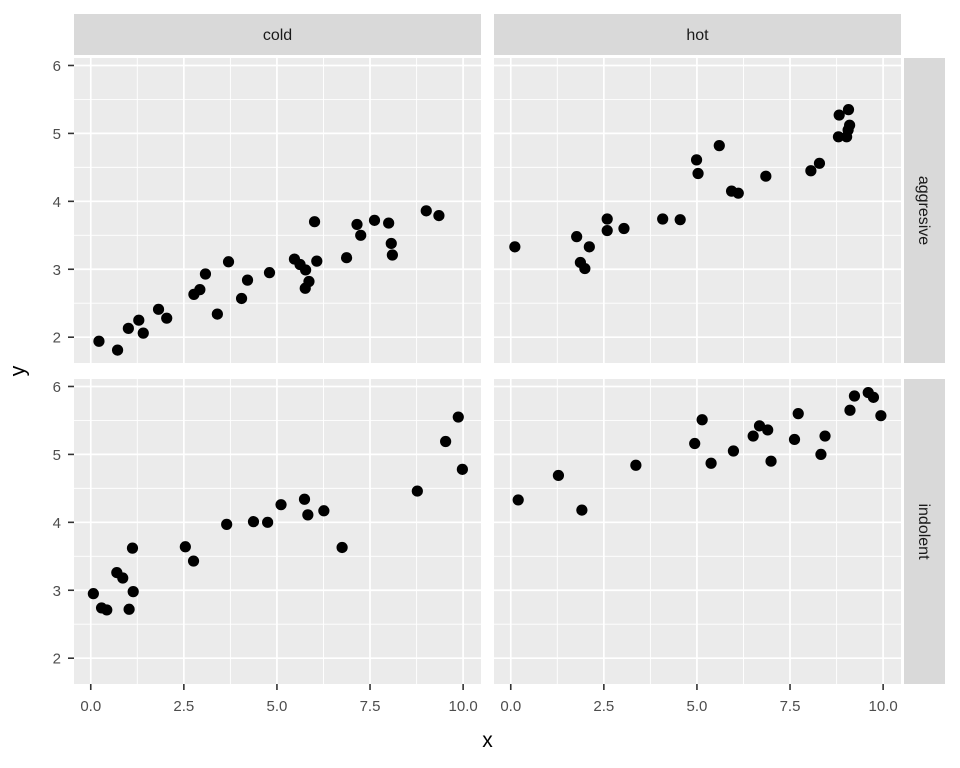 This screenshot has height=768, width=960. I want to click on x-axis-title: x, so click(487, 740).